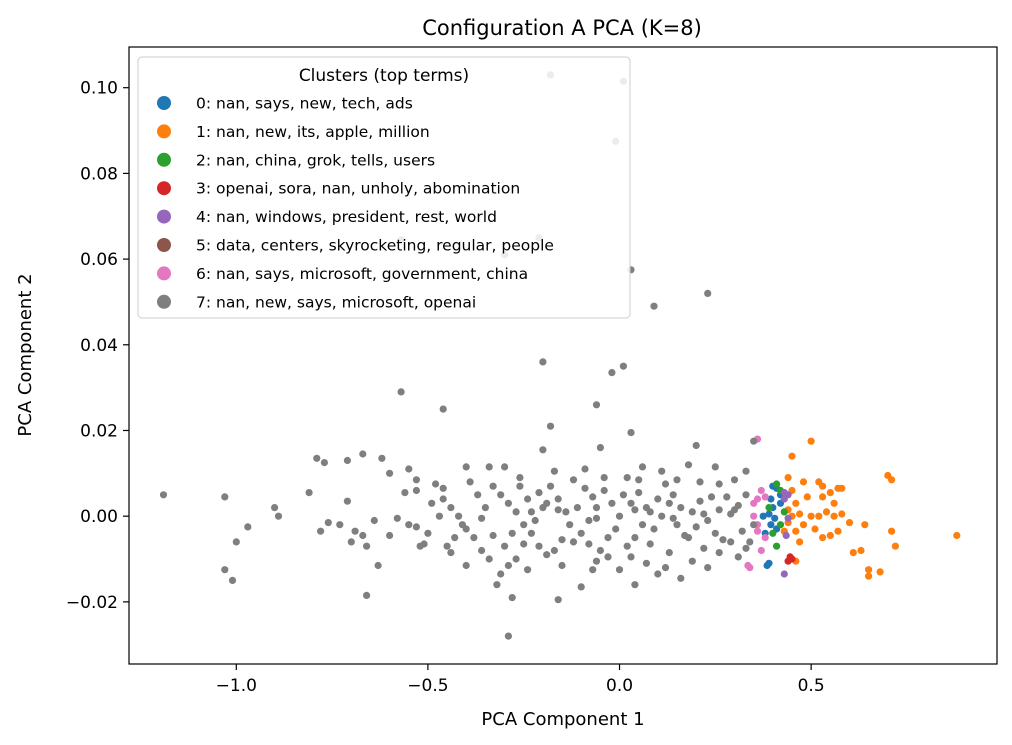  What do you see at coordinates (25, 354) in the screenshot?
I see `y-axis-label: PCA Component 2` at bounding box center [25, 354].